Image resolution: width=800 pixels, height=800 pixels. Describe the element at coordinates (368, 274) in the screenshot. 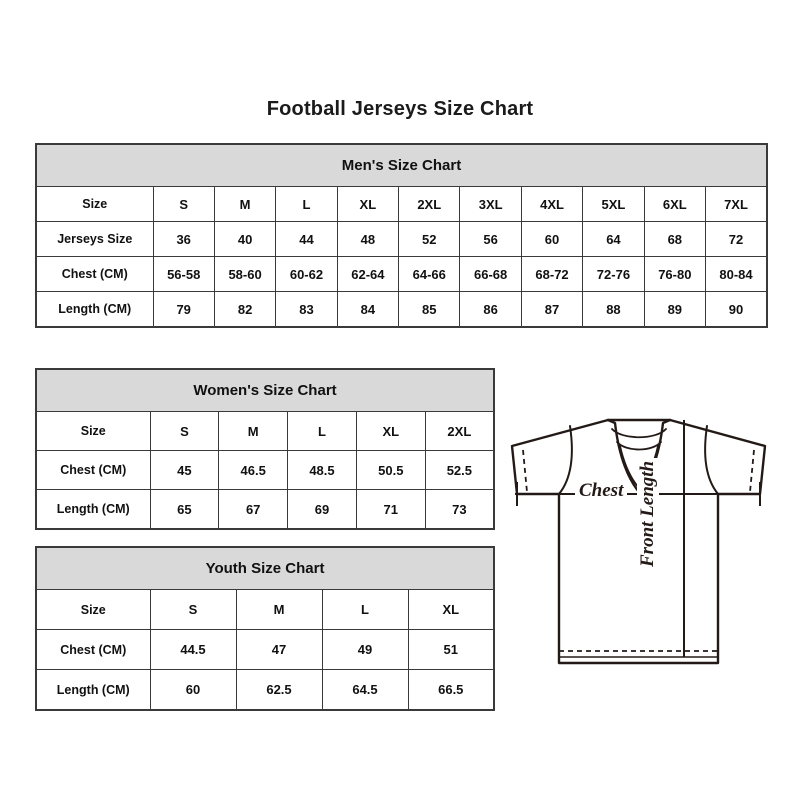

I see `mens-chest-3: 62-64` at that location.